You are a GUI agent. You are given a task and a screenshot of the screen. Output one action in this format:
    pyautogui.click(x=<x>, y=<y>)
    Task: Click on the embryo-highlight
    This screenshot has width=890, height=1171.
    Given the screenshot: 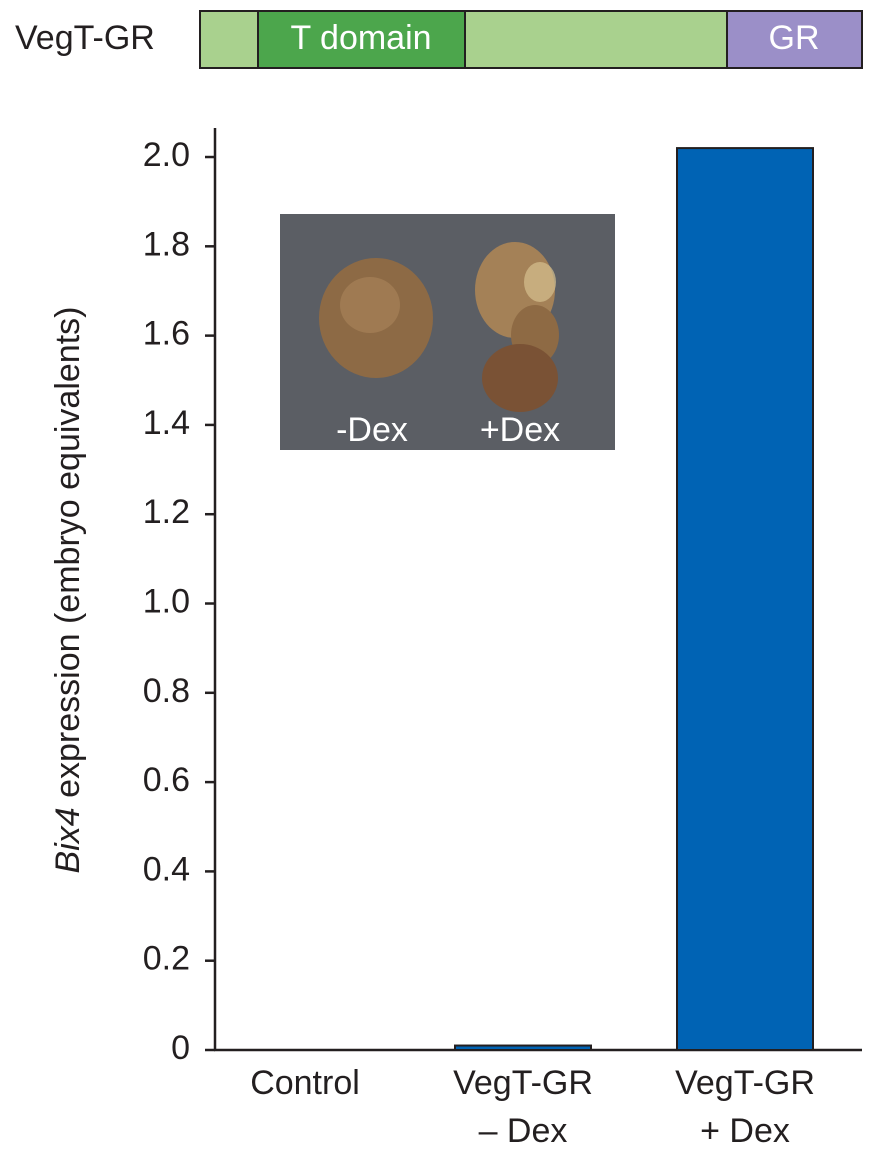 What is the action you would take?
    pyautogui.click(x=540, y=282)
    